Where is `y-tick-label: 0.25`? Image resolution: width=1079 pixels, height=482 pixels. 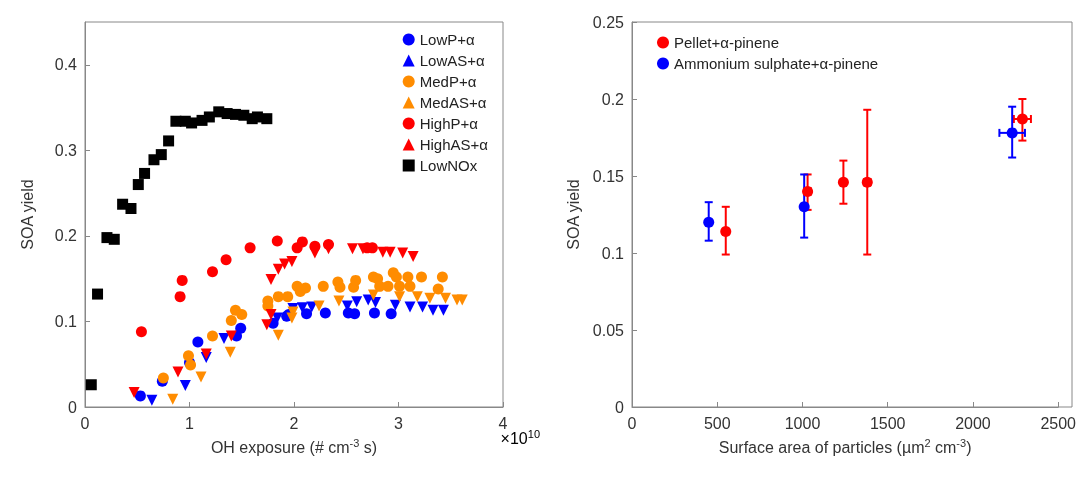 y-tick-label: 0.25 is located at coordinates (608, 22).